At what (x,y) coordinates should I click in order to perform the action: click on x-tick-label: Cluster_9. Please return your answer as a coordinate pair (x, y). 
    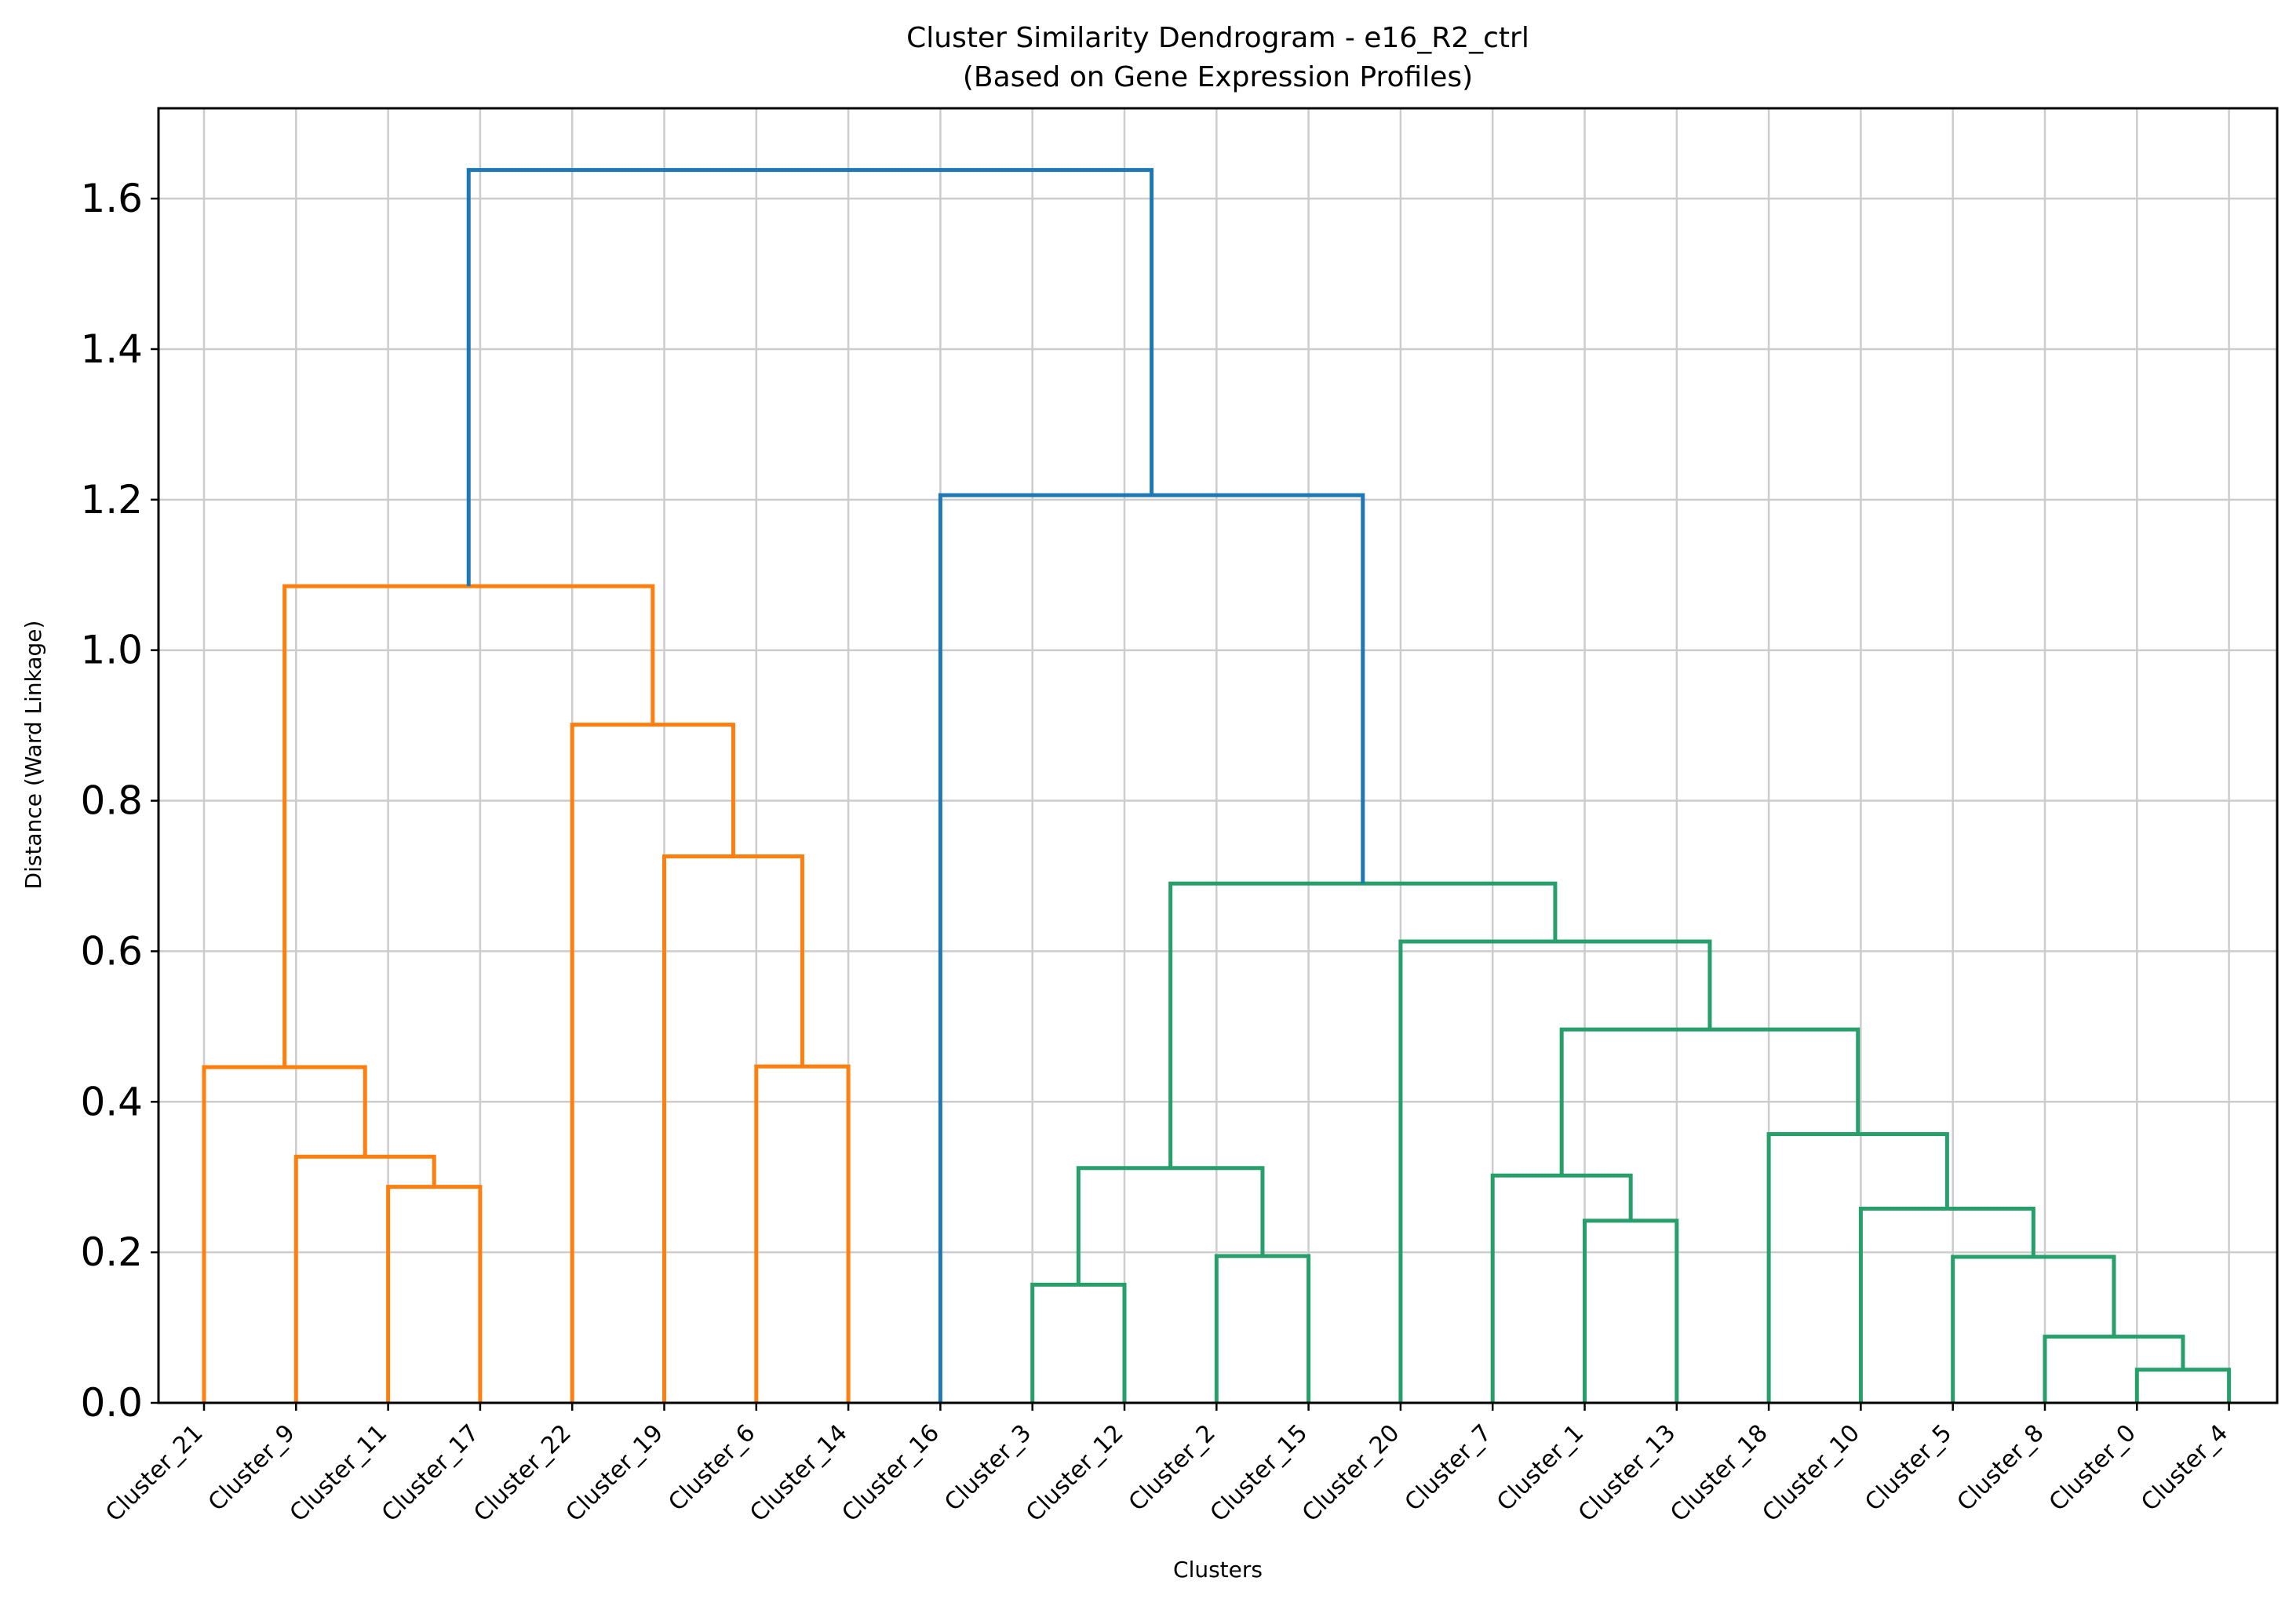
    Looking at the image, I should click on (252, 1468).